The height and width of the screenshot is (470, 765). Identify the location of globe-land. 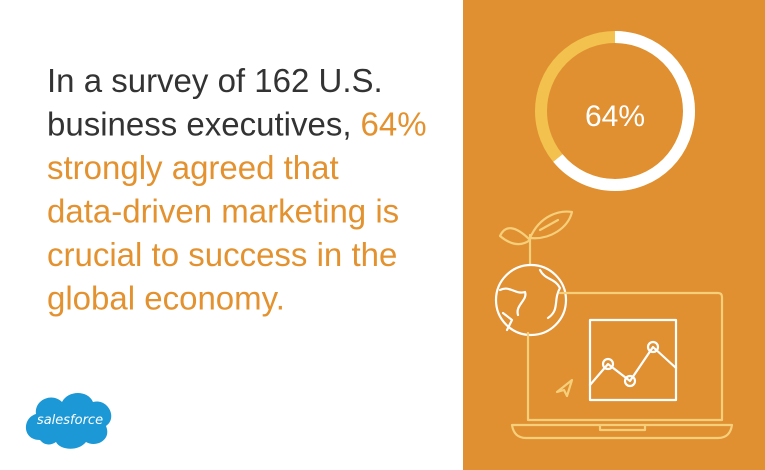
(530, 300).